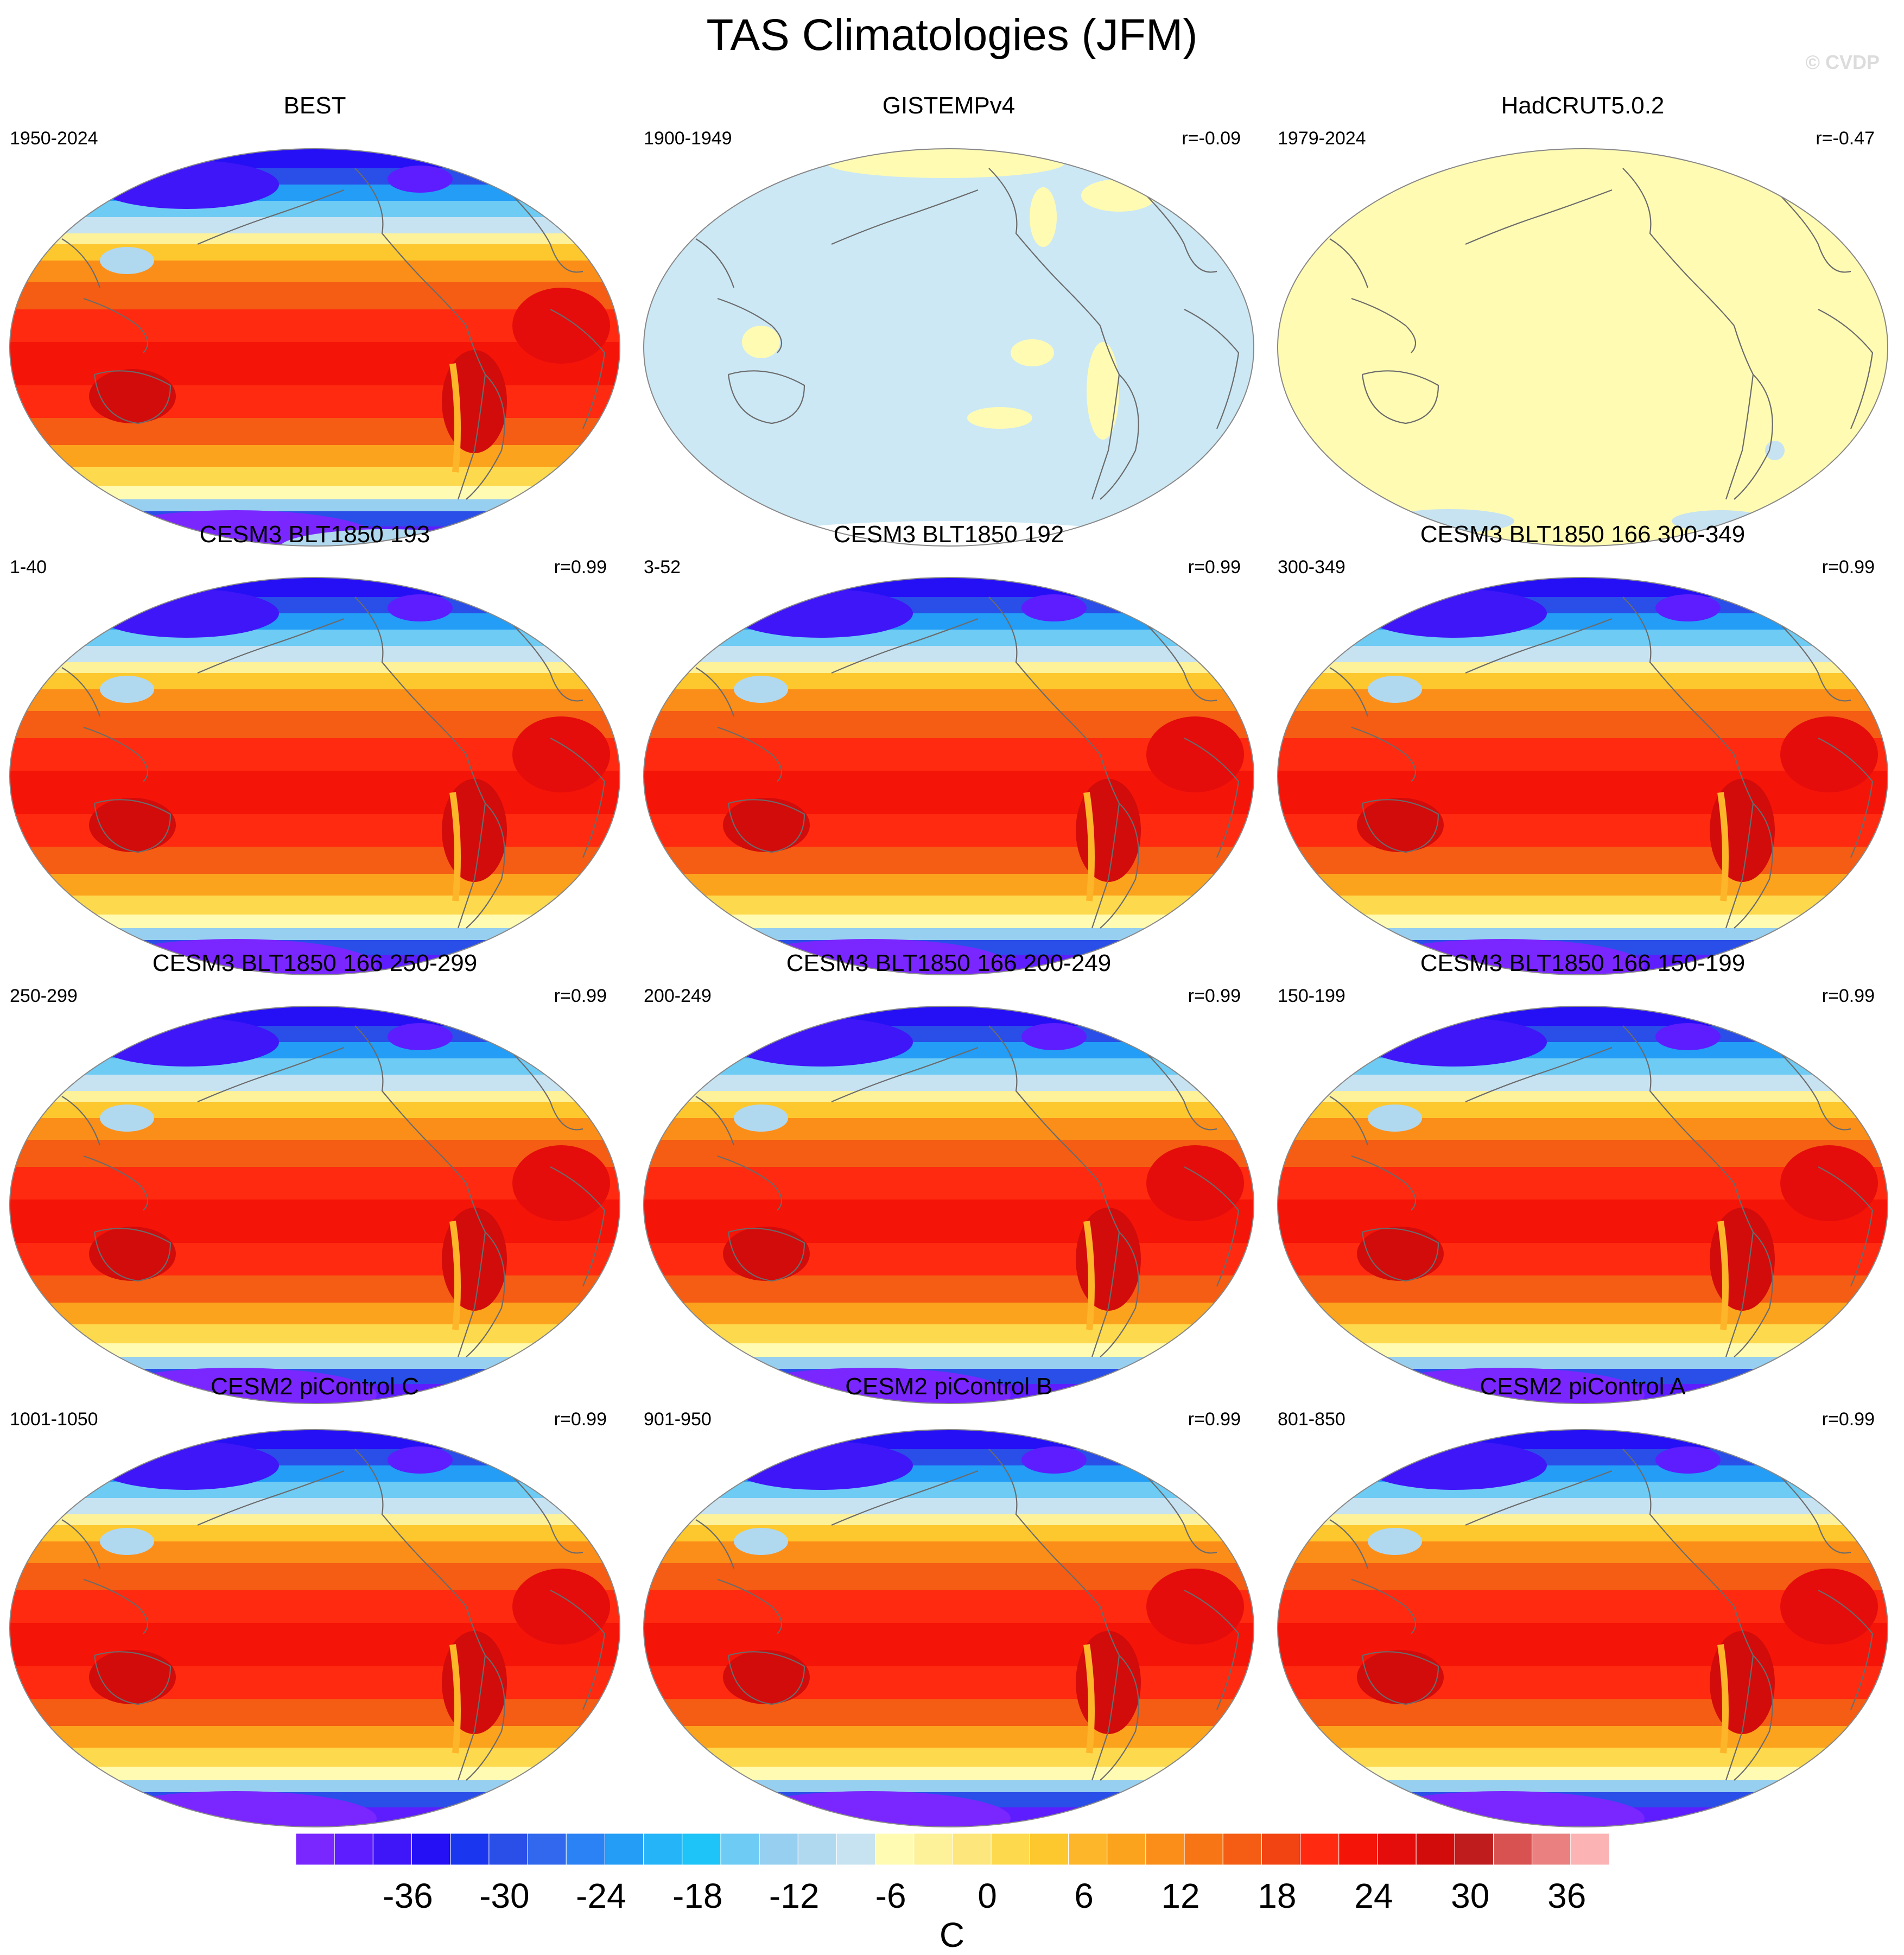  Describe the element at coordinates (999, 418) in the screenshot. I see `south-pacific-pale-patch` at that location.